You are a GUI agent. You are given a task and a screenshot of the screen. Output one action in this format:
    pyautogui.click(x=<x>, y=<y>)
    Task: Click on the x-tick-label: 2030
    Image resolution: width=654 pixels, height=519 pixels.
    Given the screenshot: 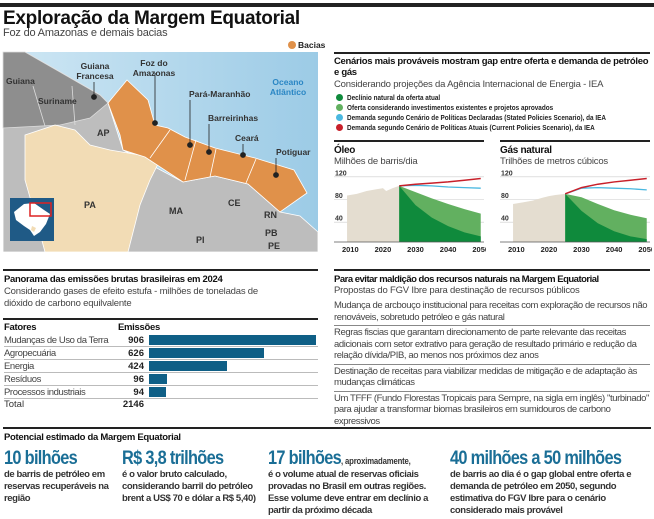 What is the action you would take?
    pyautogui.click(x=581, y=249)
    